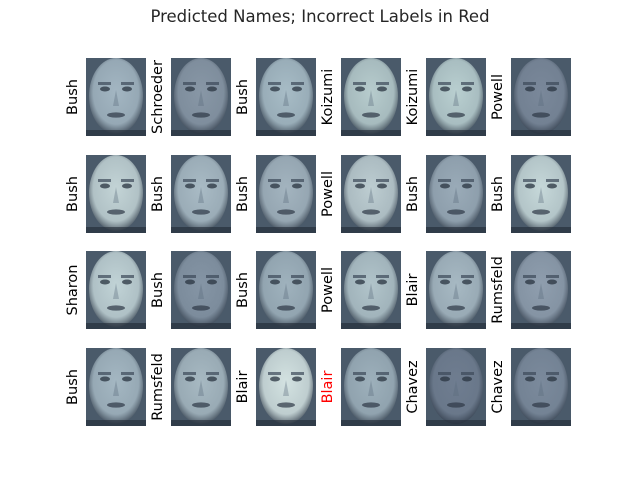 The width and height of the screenshot is (640, 480). Describe the element at coordinates (320, 16) in the screenshot. I see `page-title: Predicted Names; Incorrect Labels in Red` at that location.